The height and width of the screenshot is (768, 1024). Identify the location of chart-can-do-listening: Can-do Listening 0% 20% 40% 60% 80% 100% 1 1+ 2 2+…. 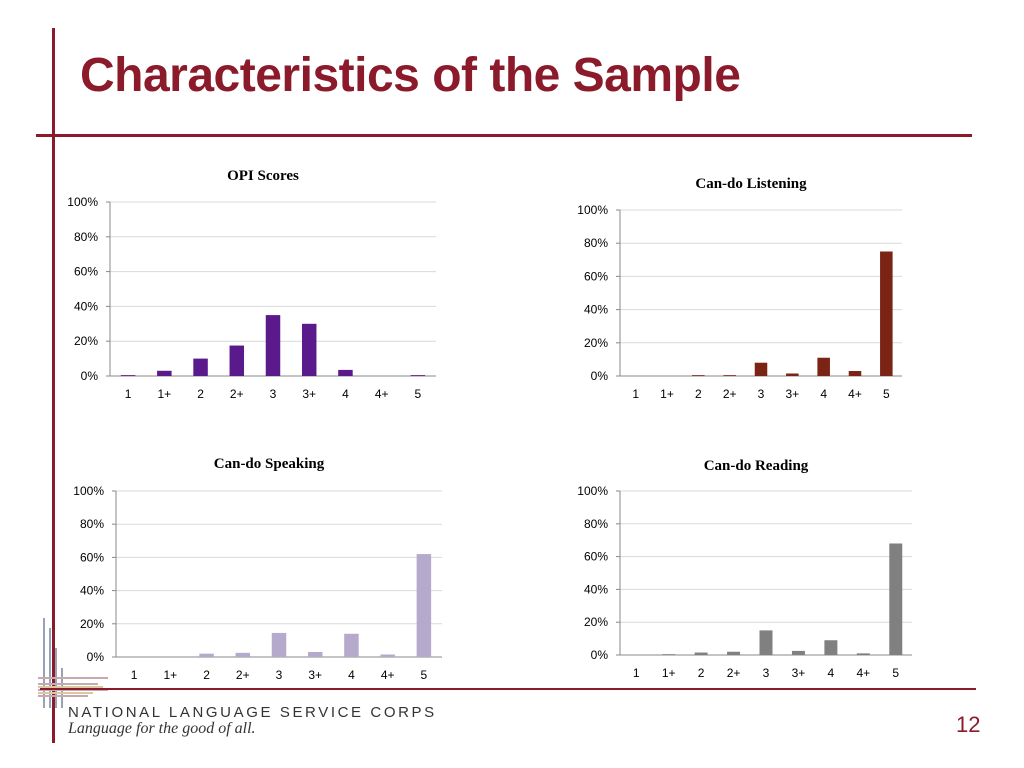
(740, 289).